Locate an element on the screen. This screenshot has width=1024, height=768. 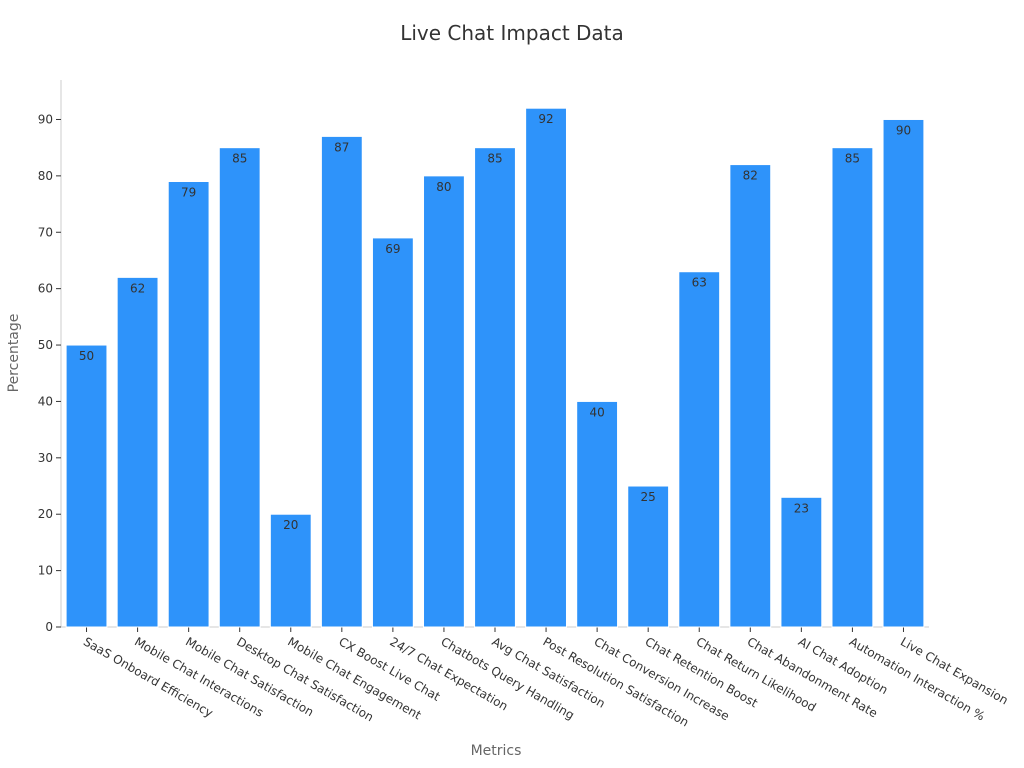
bar-value-label: 40 is located at coordinates (596, 412).